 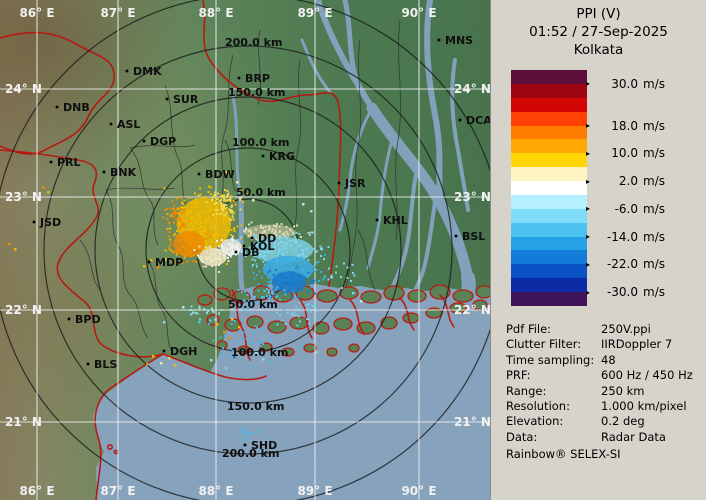 I want to click on panel-header: PPI (V) 01:52 / 27-Sep-2025 Kolkata, so click(x=598, y=32).